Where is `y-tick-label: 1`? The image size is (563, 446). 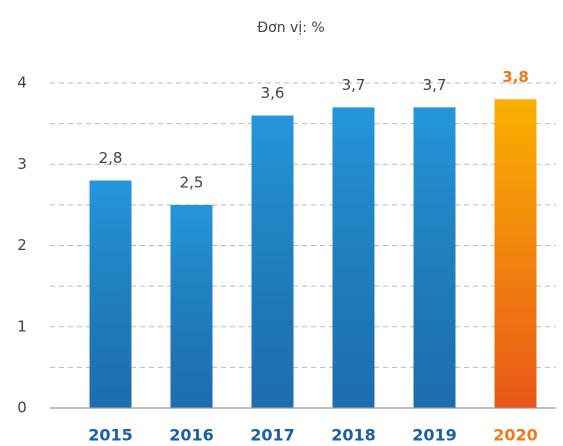 y-tick-label: 1 is located at coordinates (22, 326).